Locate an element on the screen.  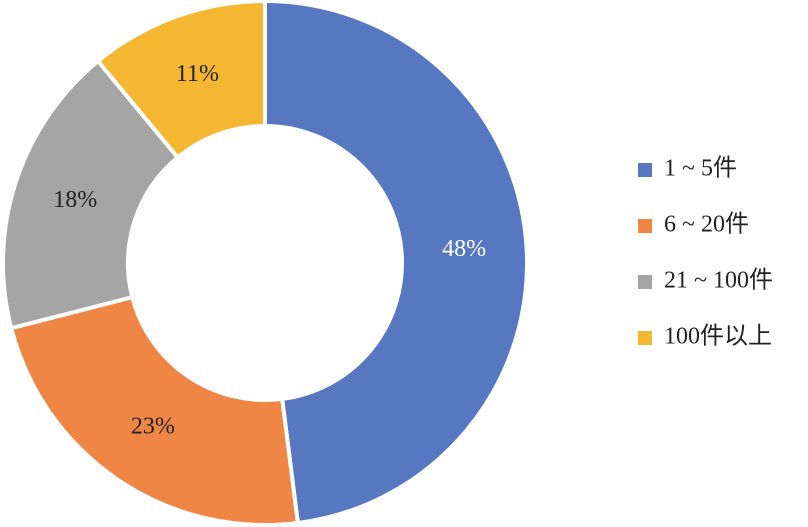
data-label: 48% is located at coordinates (464, 249).